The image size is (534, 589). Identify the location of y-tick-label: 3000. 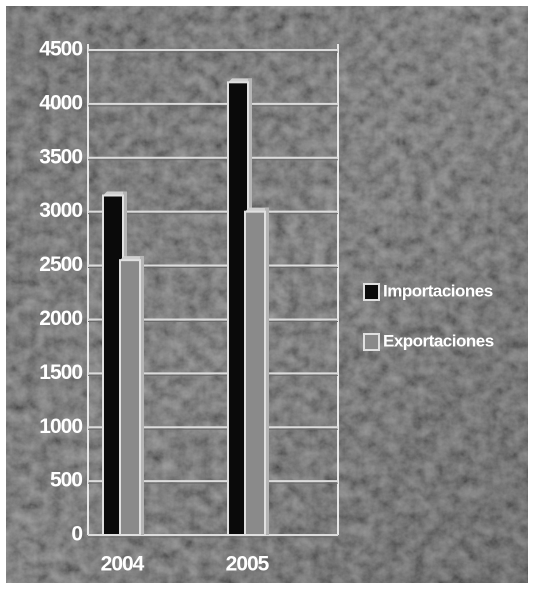
(60, 210).